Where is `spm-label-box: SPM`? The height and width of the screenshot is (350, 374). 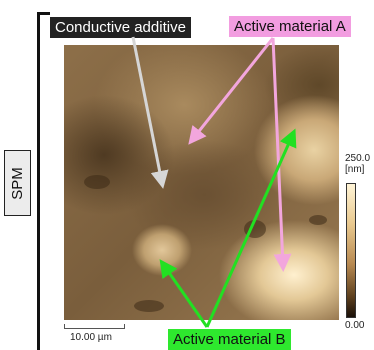 spm-label-box: SPM is located at coordinates (17, 183).